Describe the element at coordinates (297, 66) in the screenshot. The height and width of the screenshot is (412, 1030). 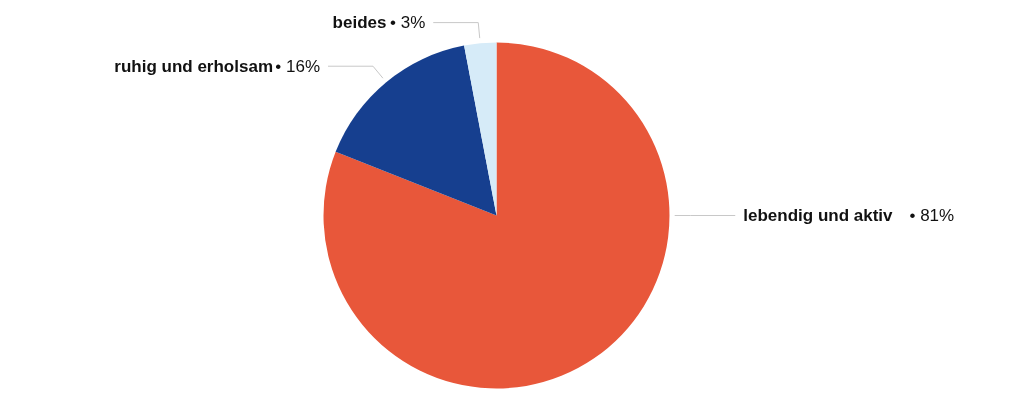
I see `data-label: • 16%` at that location.